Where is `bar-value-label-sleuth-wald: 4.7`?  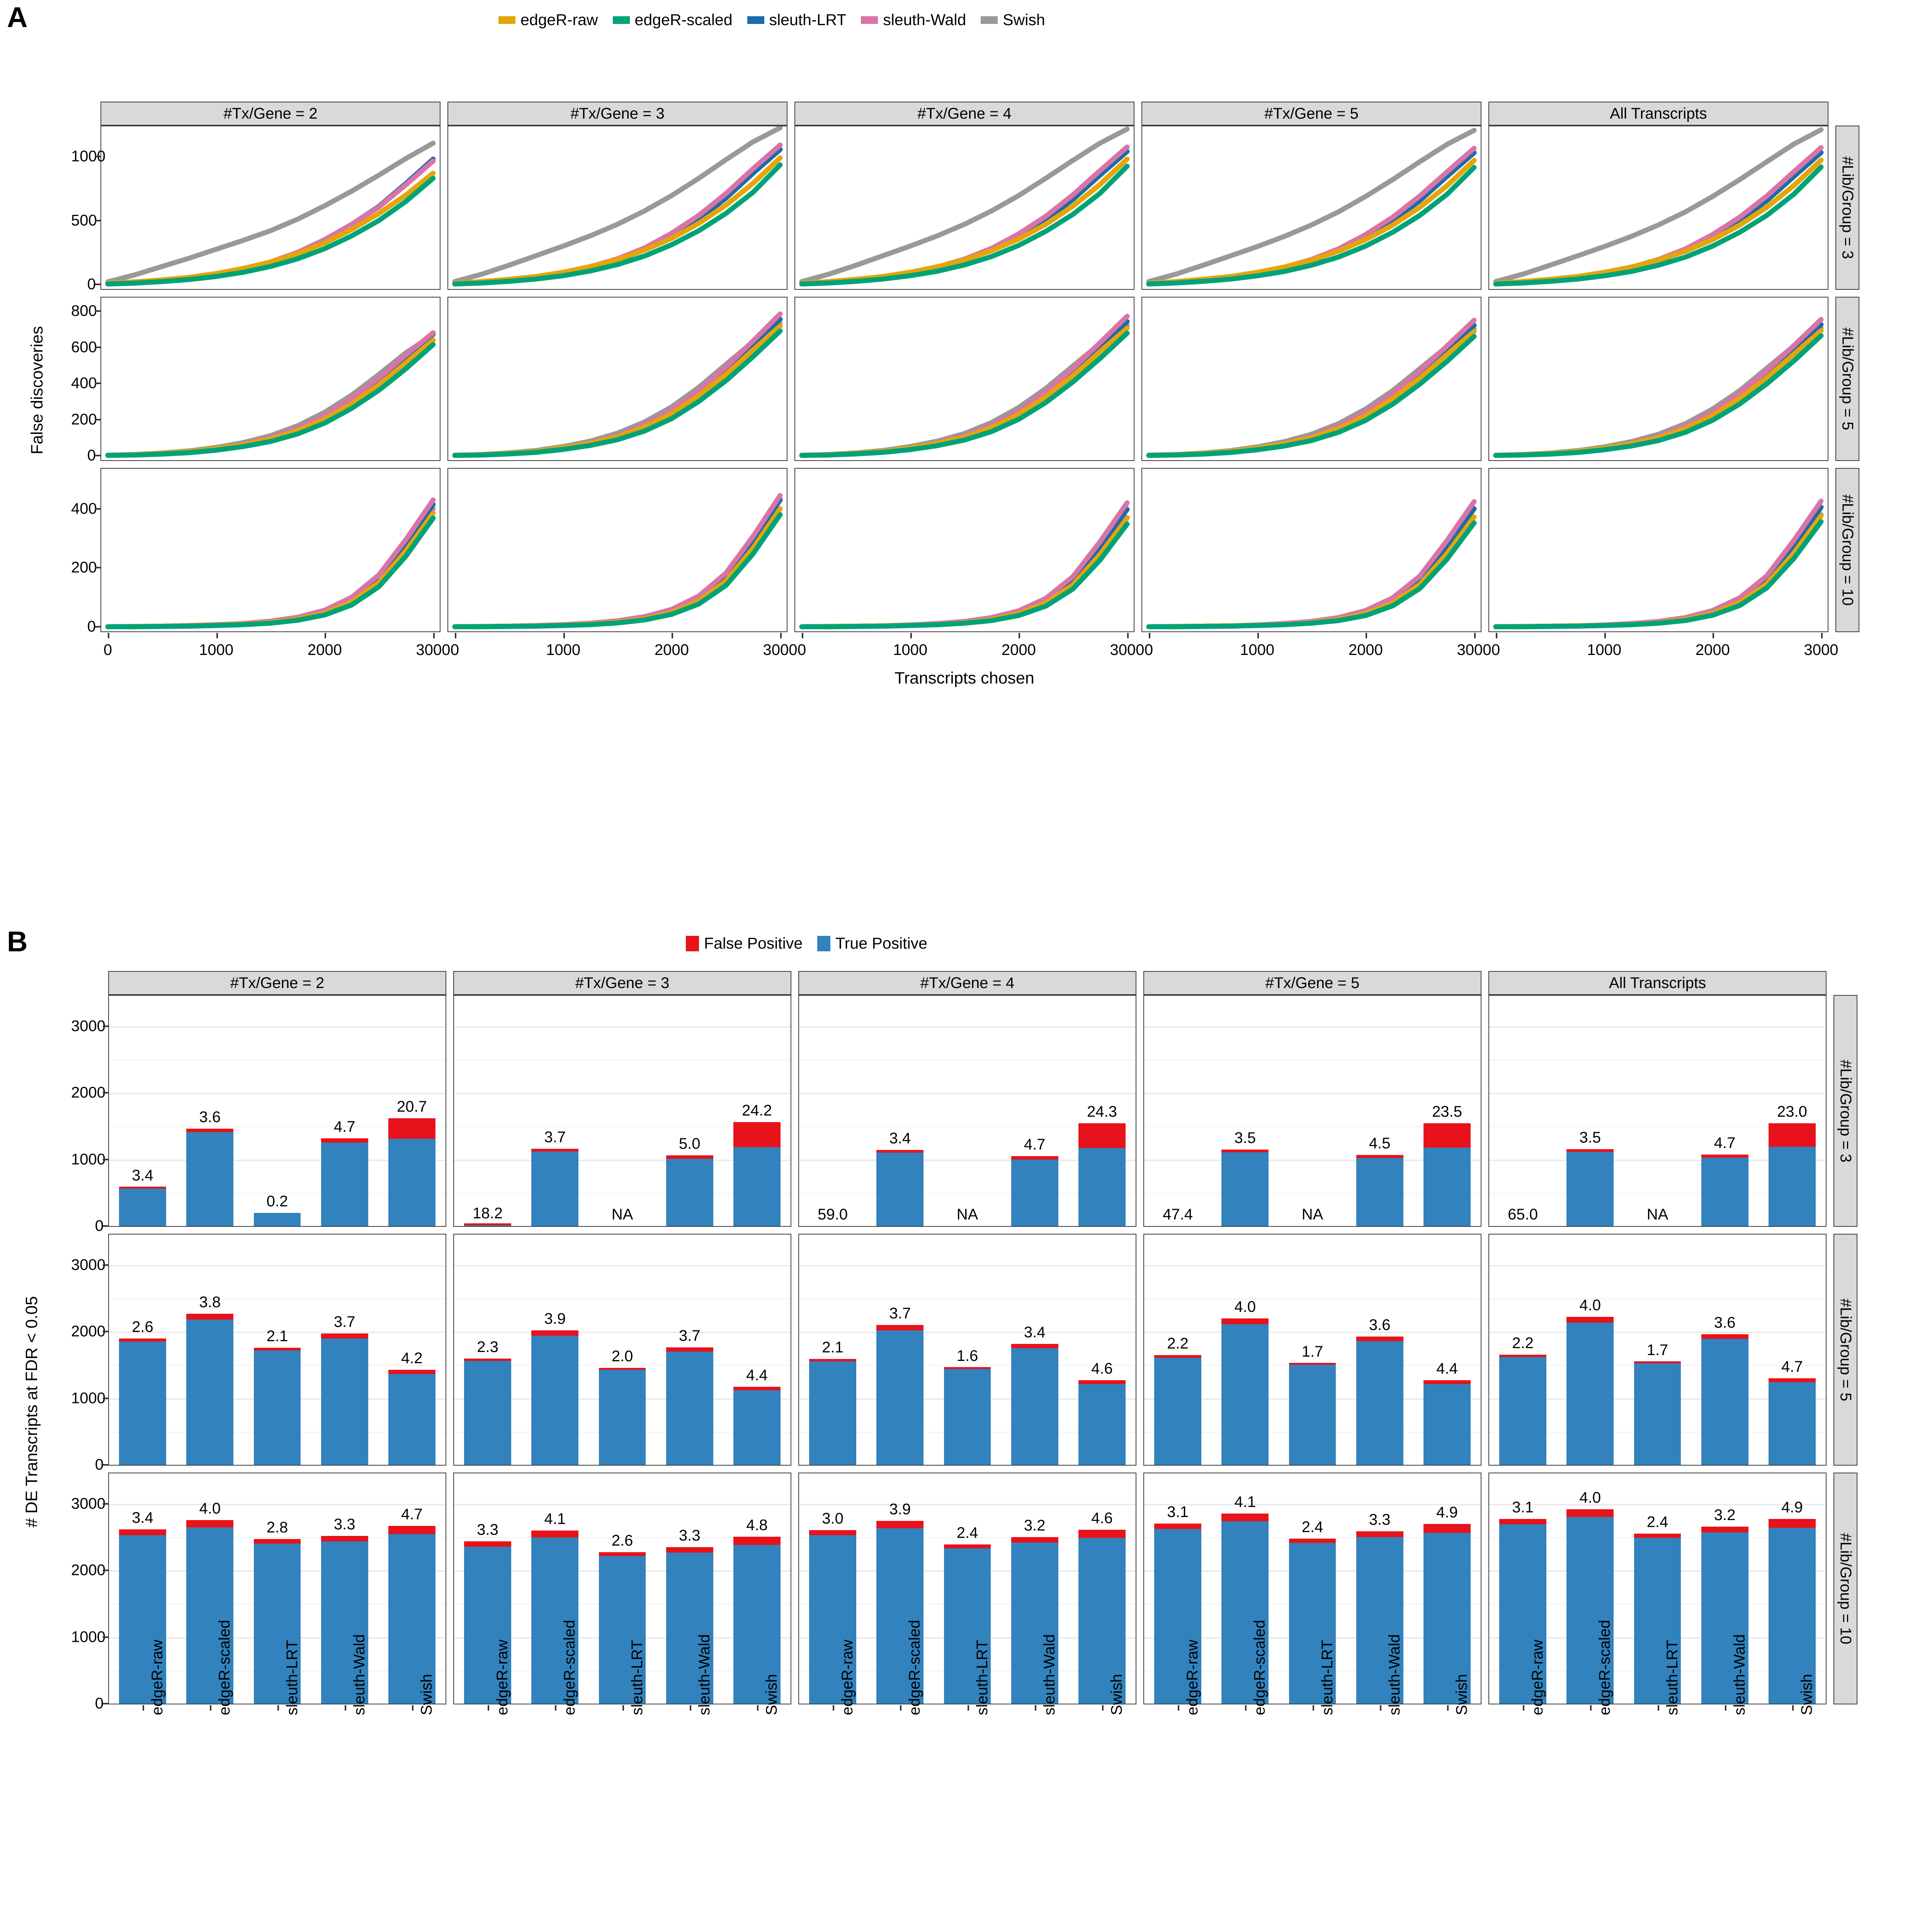
bar-value-label-sleuth-wald: 4.7 is located at coordinates (1725, 1142).